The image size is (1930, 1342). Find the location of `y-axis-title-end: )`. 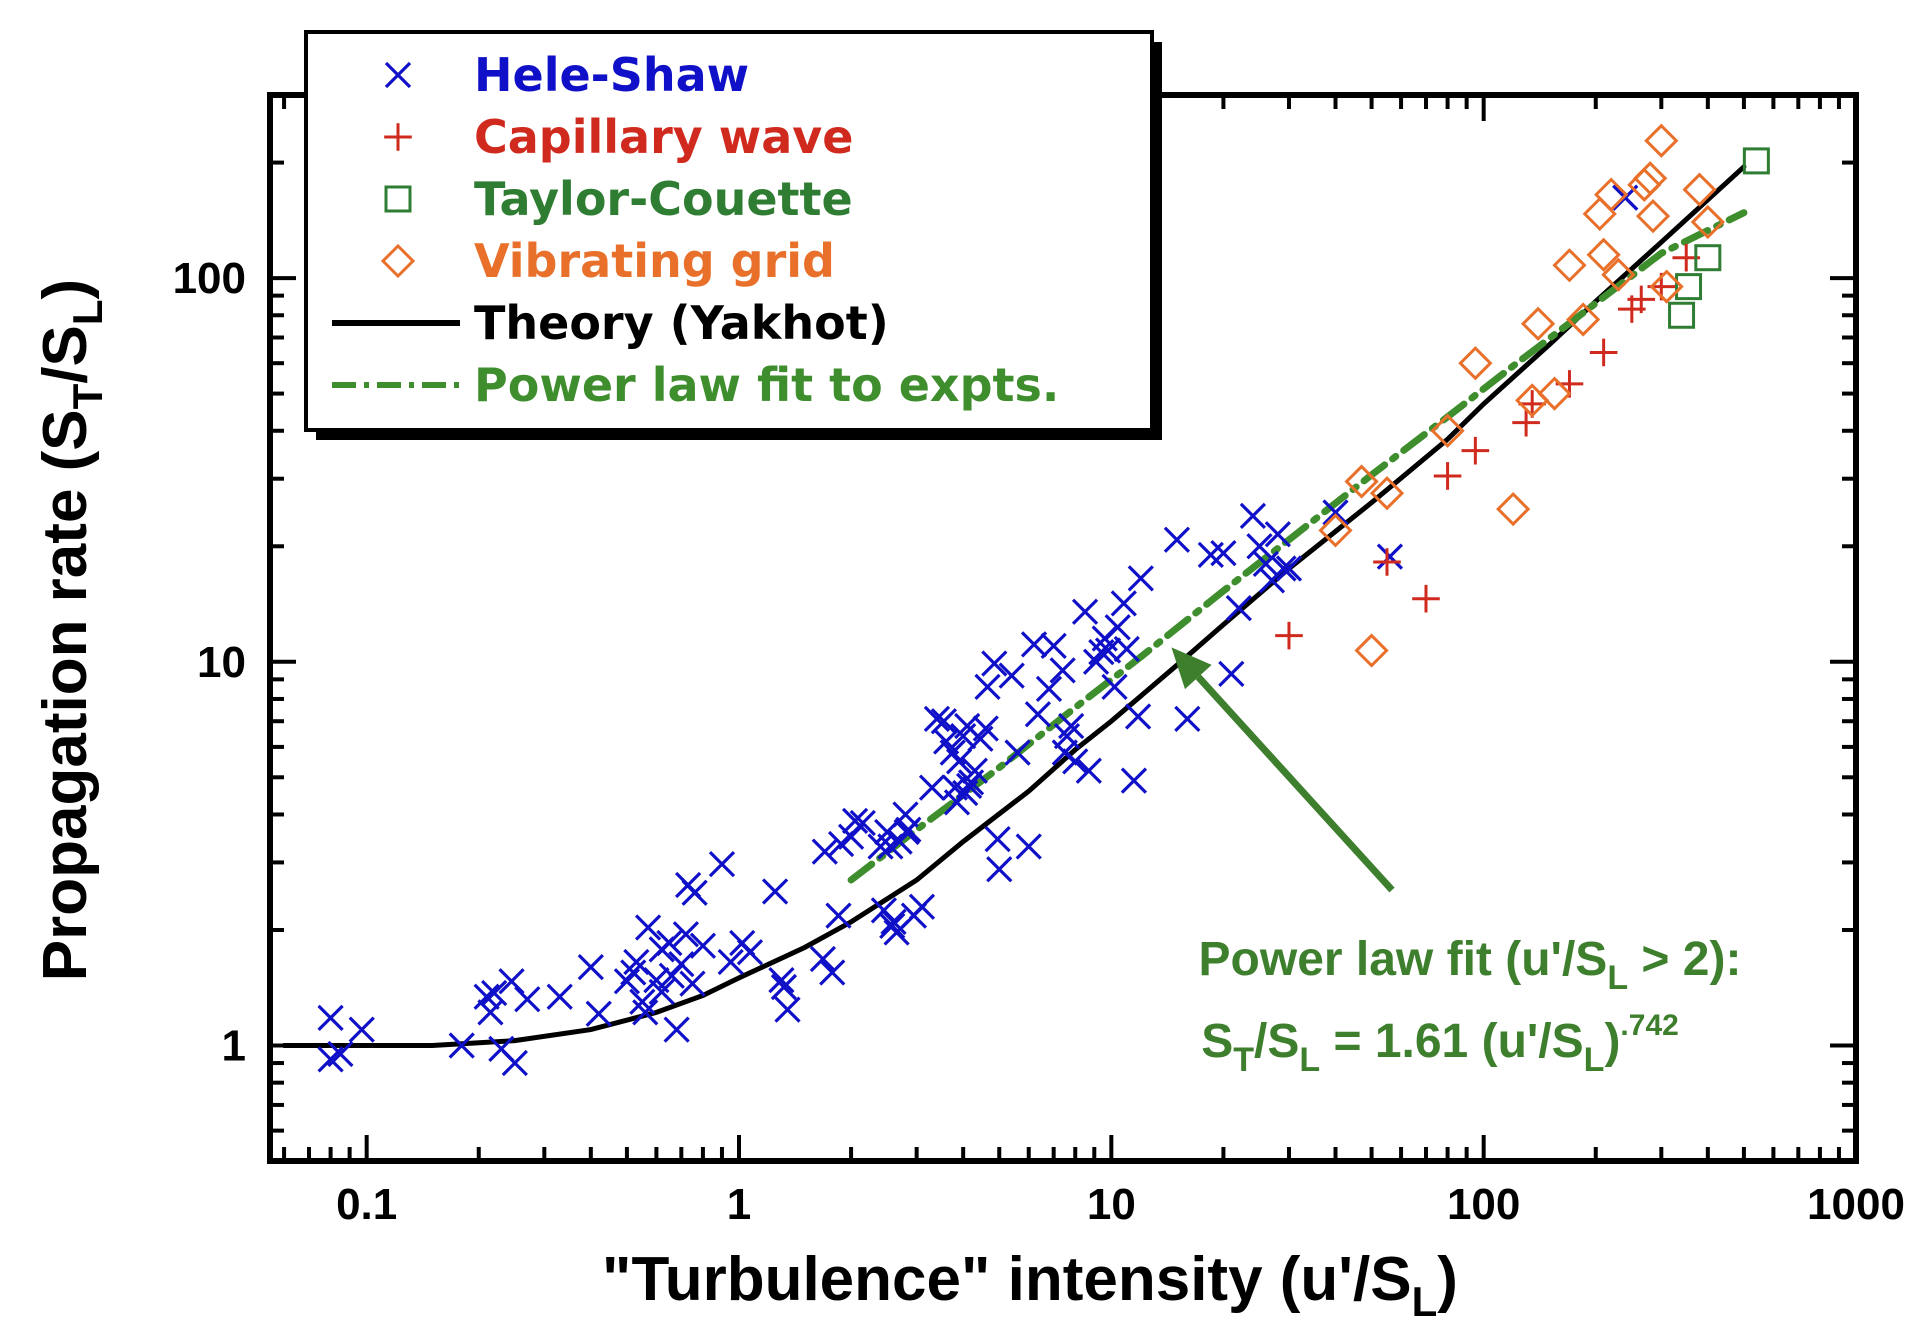

y-axis-title-end: ) is located at coordinates (65, 289).